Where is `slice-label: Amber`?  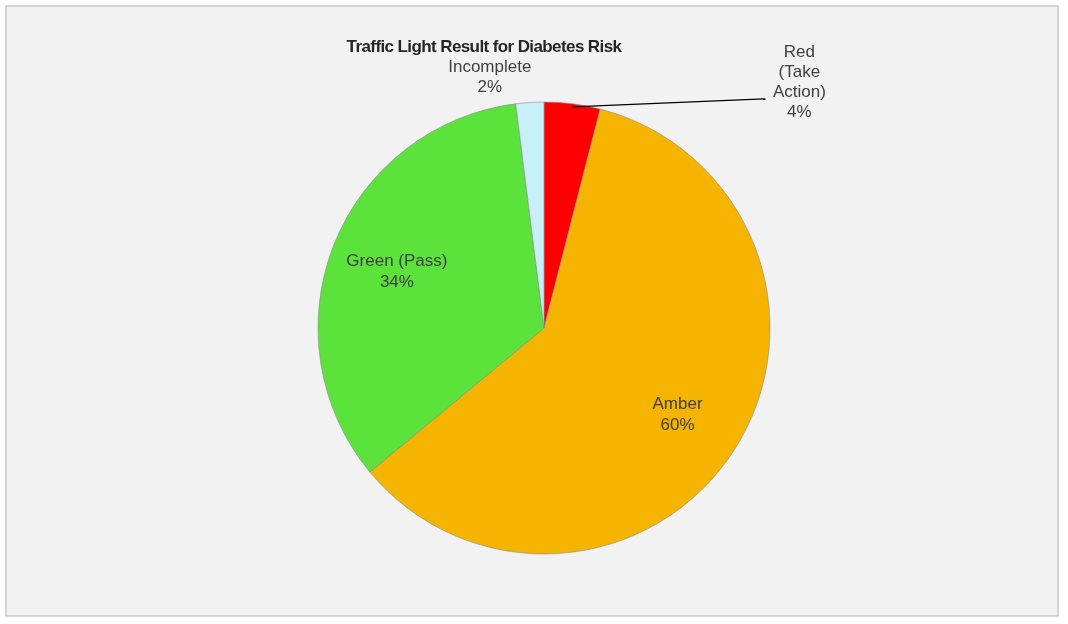 slice-label: Amber is located at coordinates (677, 403).